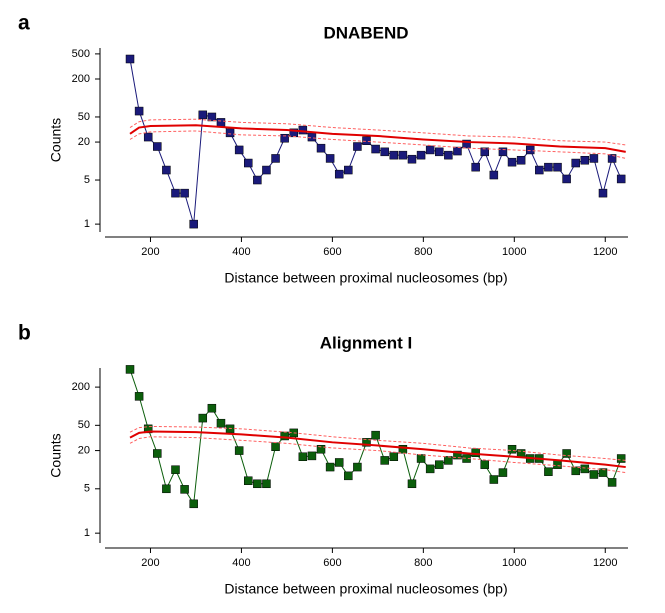 Image resolution: width=665 pixels, height=613 pixels. Describe the element at coordinates (241, 252) in the screenshot. I see `x-tick-label: 400` at that location.